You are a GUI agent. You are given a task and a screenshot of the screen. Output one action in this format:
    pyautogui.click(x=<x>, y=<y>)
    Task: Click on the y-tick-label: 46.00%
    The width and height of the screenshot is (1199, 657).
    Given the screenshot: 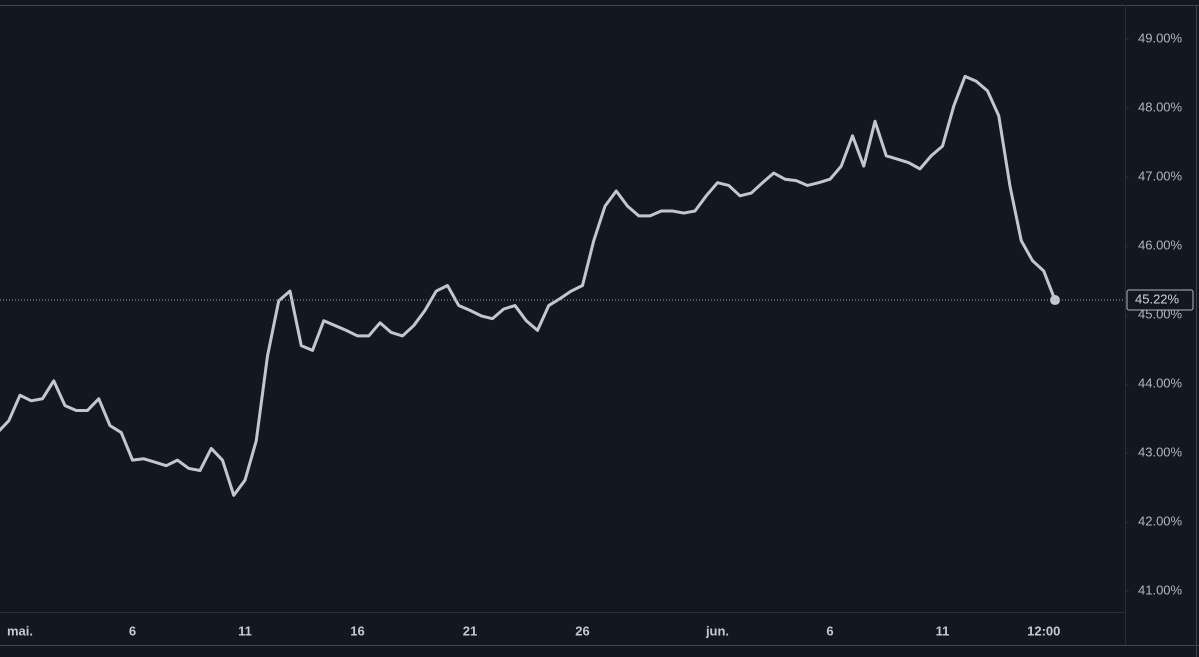 What is the action you would take?
    pyautogui.click(x=1160, y=245)
    